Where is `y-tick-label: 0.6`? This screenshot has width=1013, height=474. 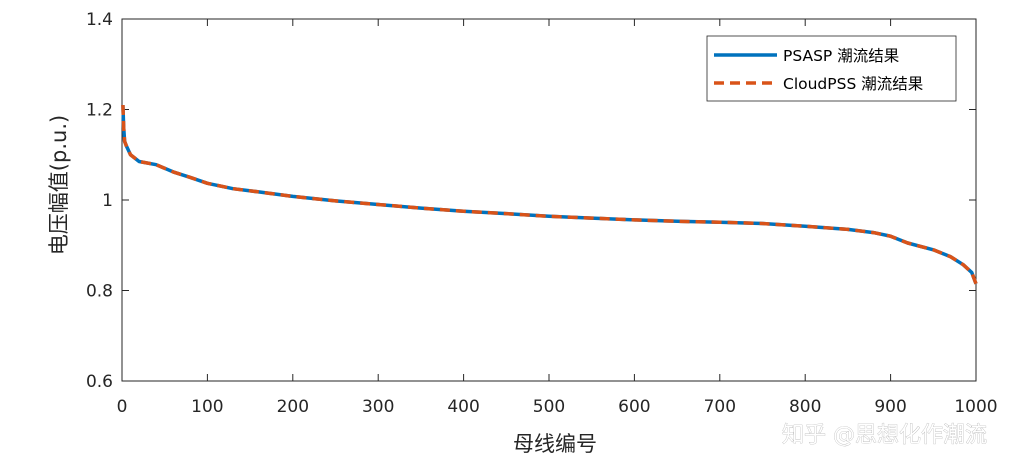
y-tick-label: 0.6 is located at coordinates (99, 382).